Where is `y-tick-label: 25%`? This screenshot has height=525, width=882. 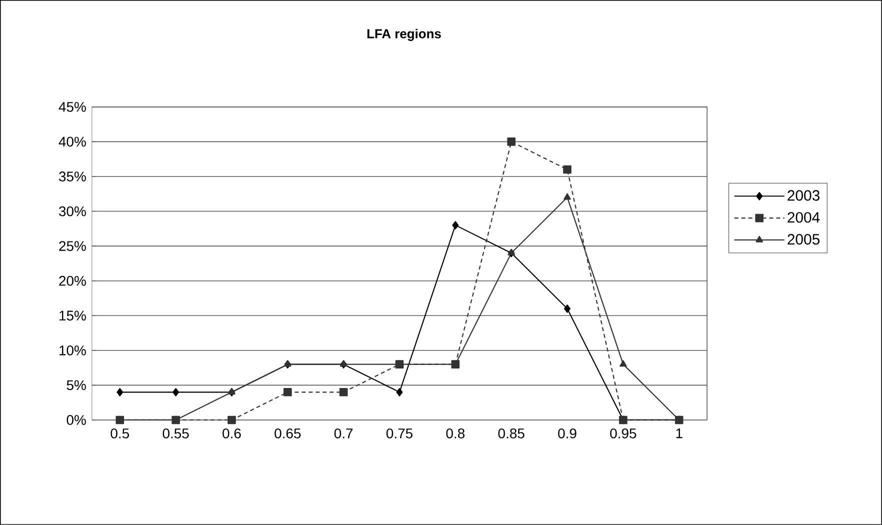 y-tick-label: 25% is located at coordinates (72, 246).